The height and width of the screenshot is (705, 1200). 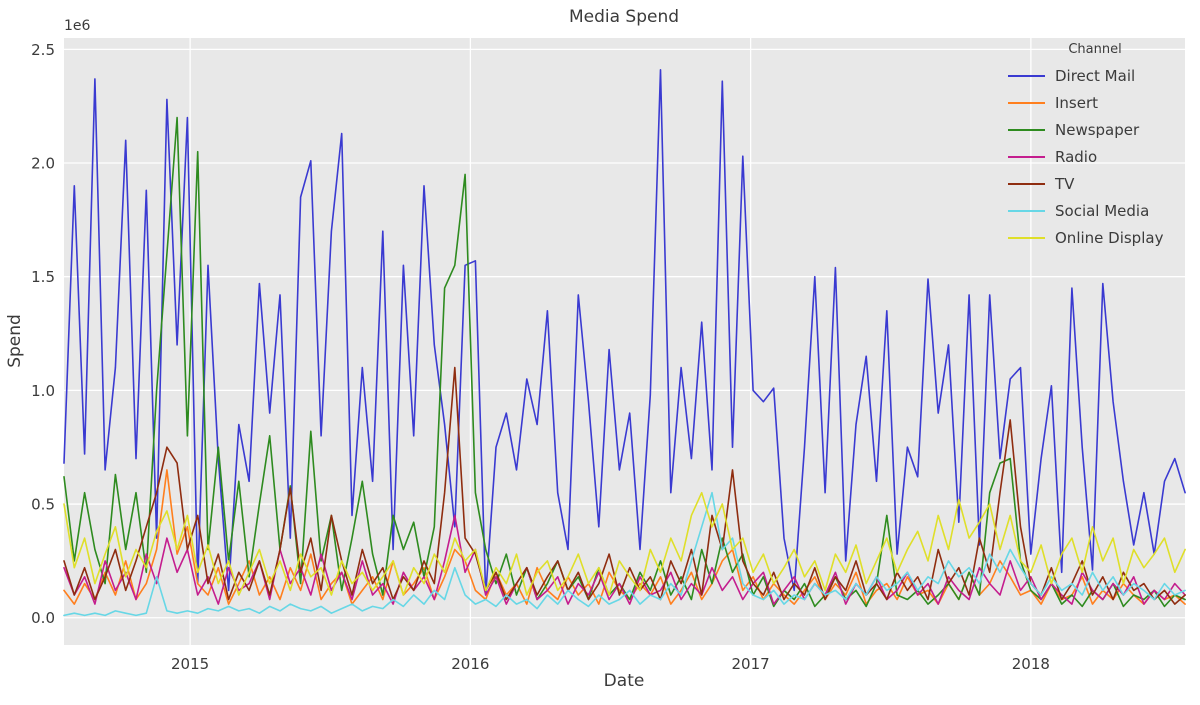 I want to click on y-tick-label: 0.5, so click(x=43, y=505).